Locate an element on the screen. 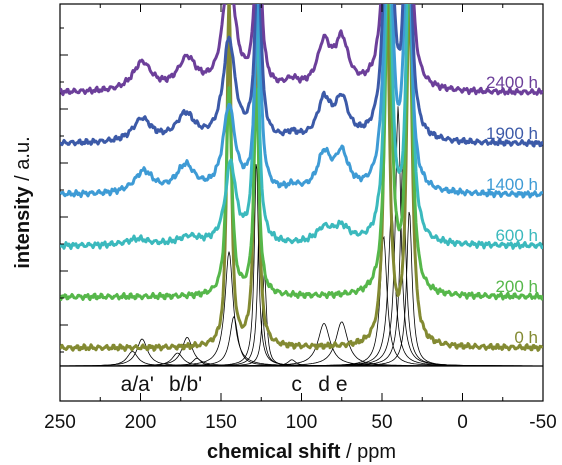  peak-label: e is located at coordinates (342, 384).